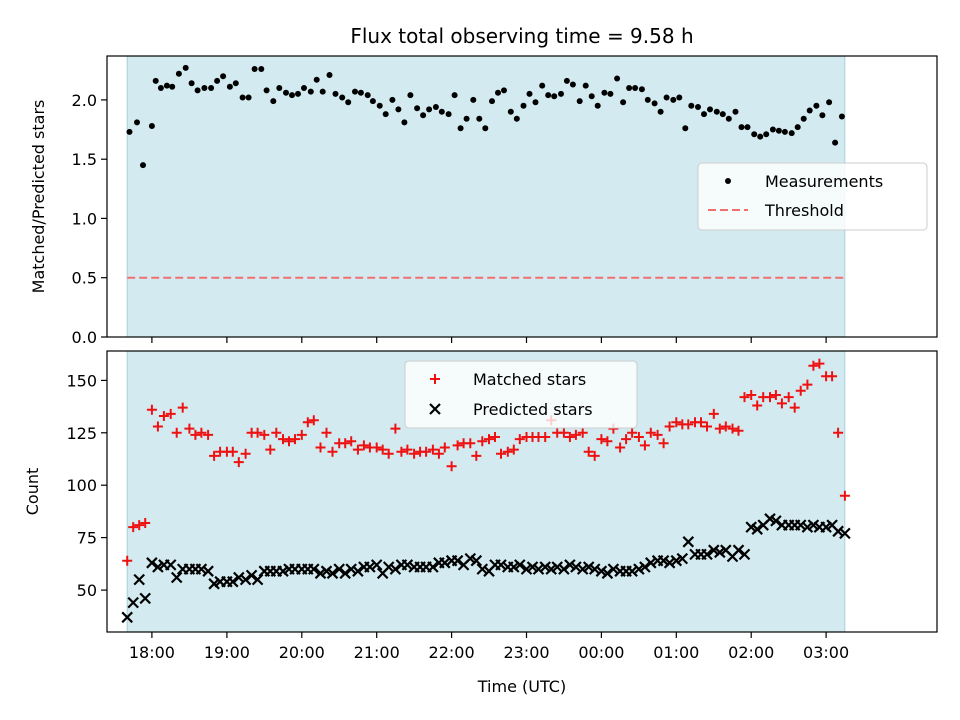 The height and width of the screenshot is (720, 960). What do you see at coordinates (435, 409) in the screenshot?
I see `legend-predicted-marker` at bounding box center [435, 409].